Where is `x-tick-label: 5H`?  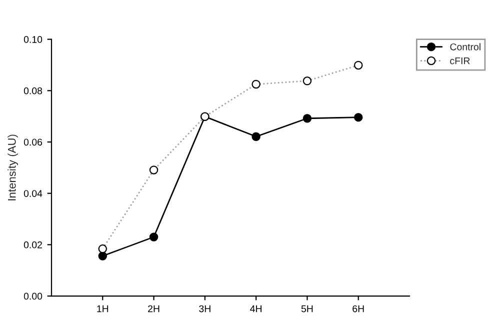 x-tick-label: 5H is located at coordinates (307, 308).